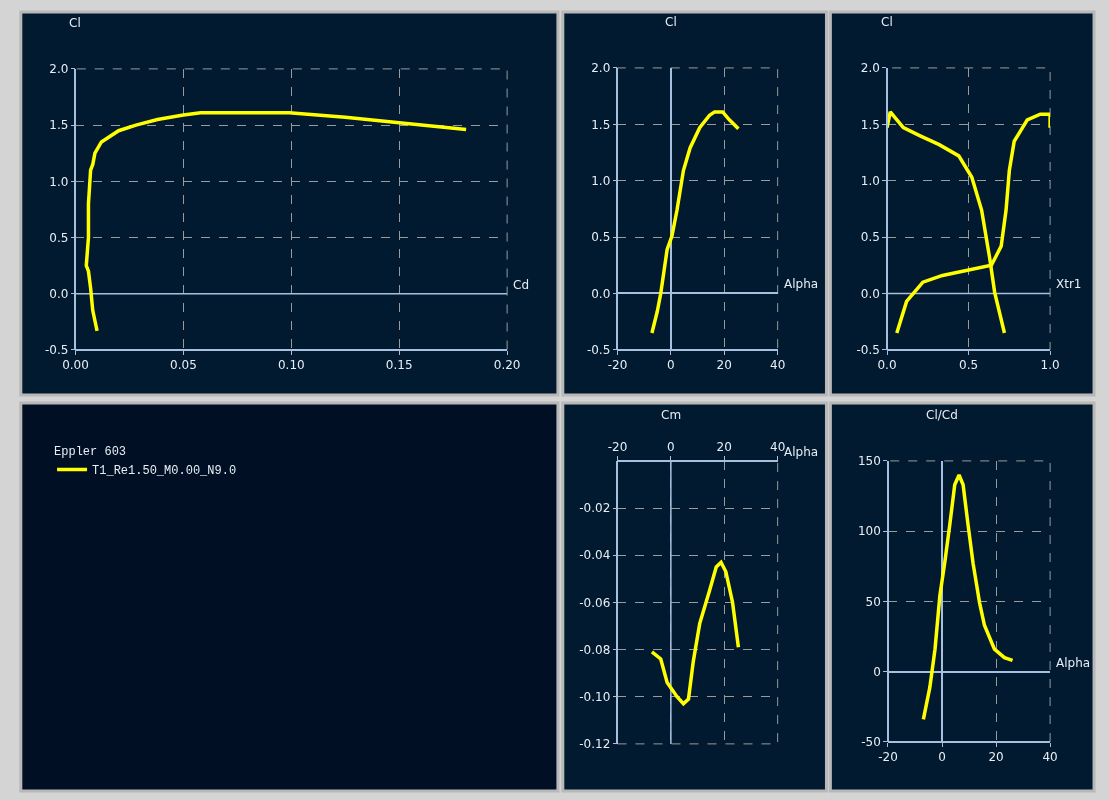 This screenshot has width=1109, height=800. What do you see at coordinates (873, 601) in the screenshot?
I see `y-tick-label: 50` at bounding box center [873, 601].